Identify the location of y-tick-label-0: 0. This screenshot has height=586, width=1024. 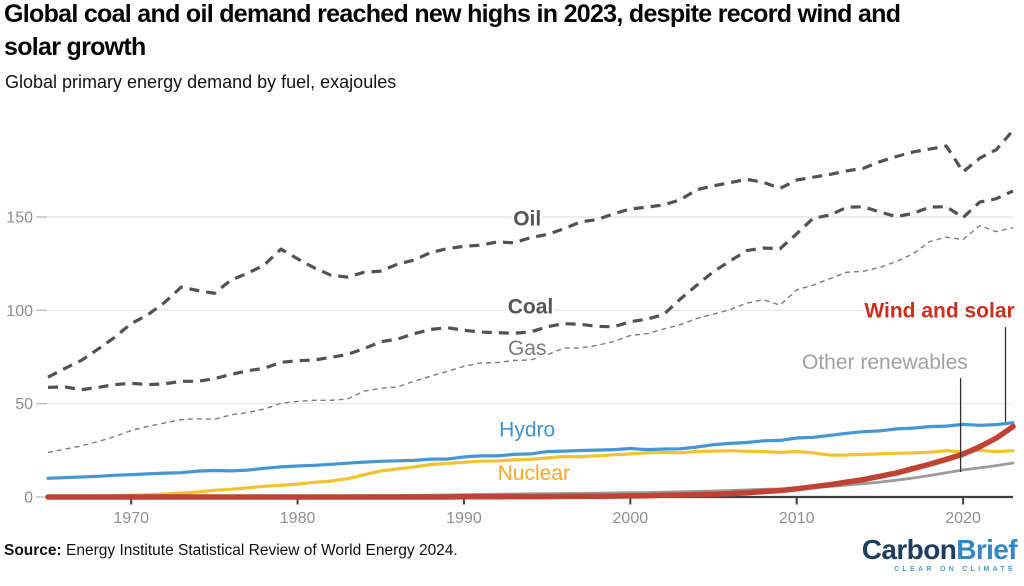
(28, 498).